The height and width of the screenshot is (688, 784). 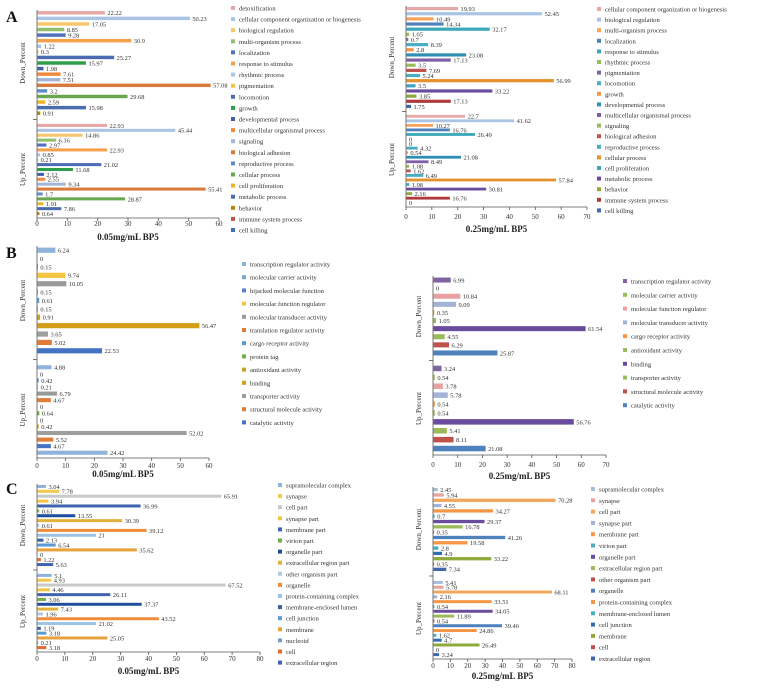 I want to click on legend-label: cell proliferation, so click(x=627, y=169).